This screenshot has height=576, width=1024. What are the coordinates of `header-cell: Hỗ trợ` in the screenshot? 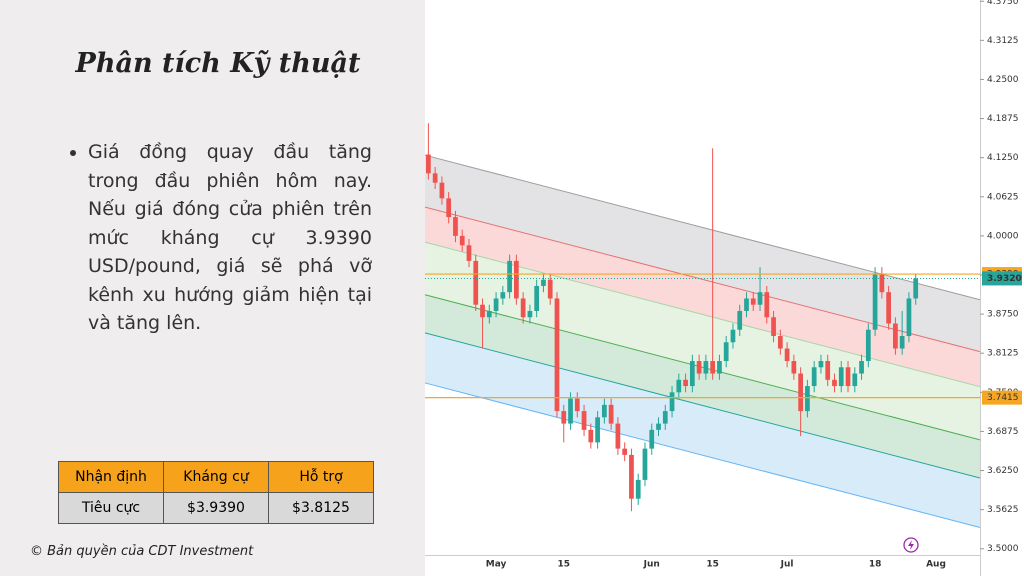 It's located at (321, 477).